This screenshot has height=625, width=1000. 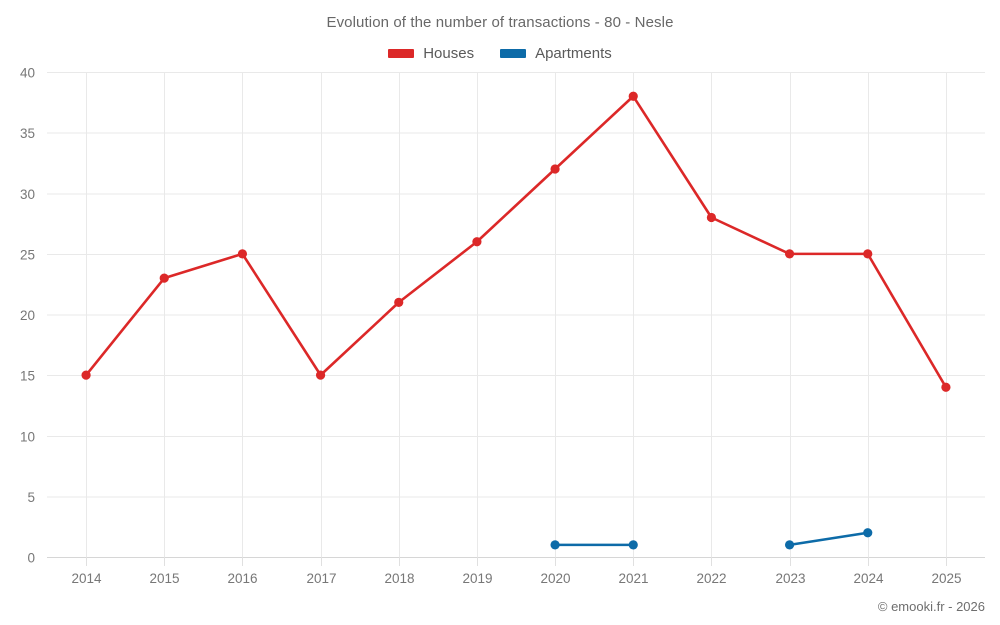 What do you see at coordinates (27, 315) in the screenshot?
I see `y-axis-tick-label: 20` at bounding box center [27, 315].